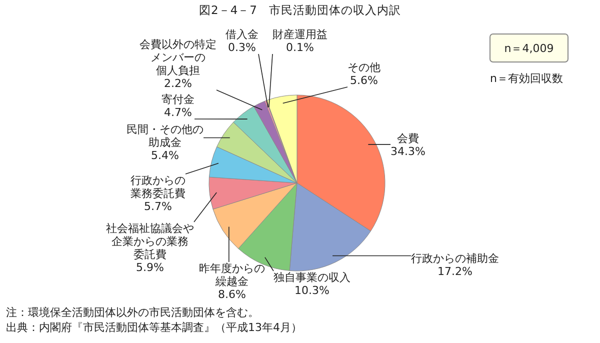 This screenshot has height=343, width=600. What do you see at coordinates (242, 47) in the screenshot?
I see `data-label: 0.3%` at bounding box center [242, 47].